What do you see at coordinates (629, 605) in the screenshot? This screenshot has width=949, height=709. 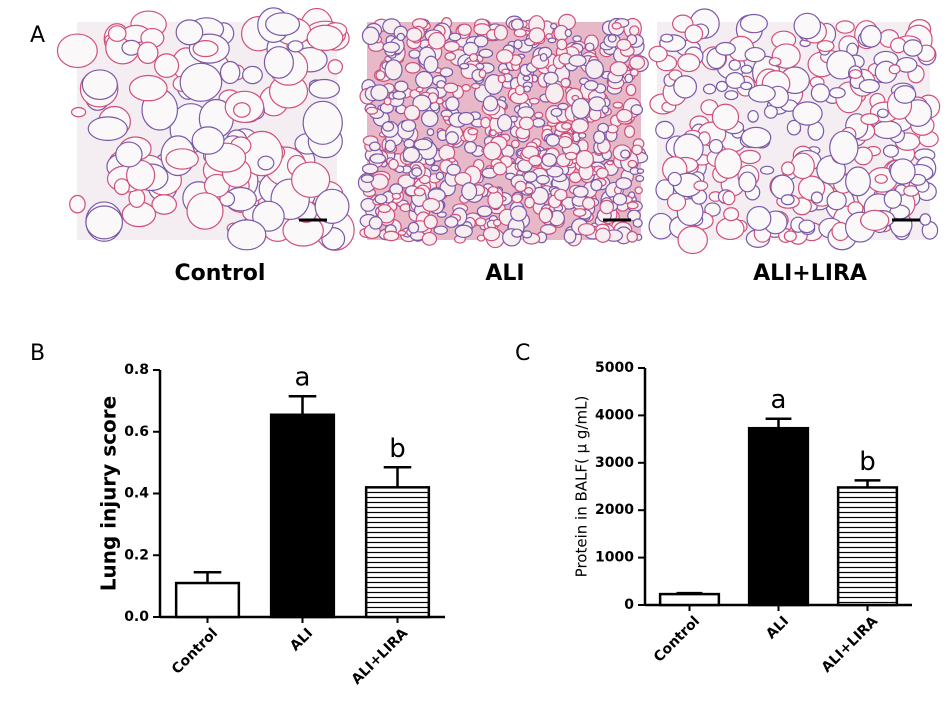 I see `y-tick-label: 0` at bounding box center [629, 605].